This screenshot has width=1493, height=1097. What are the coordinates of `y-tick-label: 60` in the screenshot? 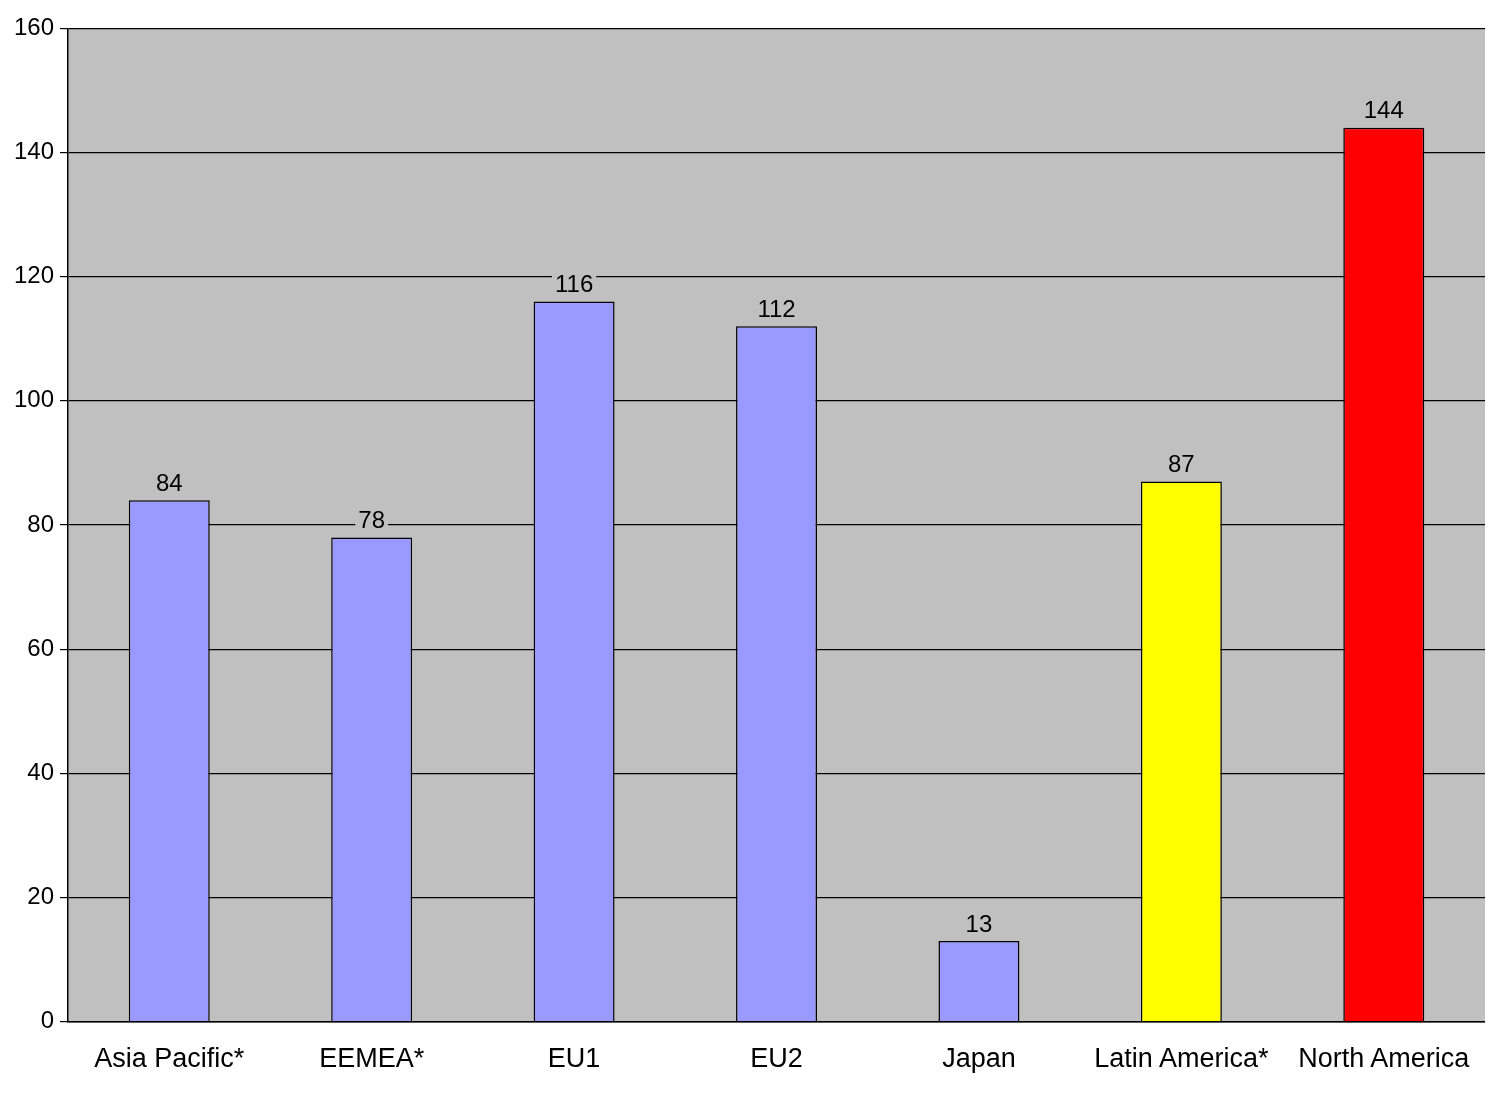 It's located at (41, 647).